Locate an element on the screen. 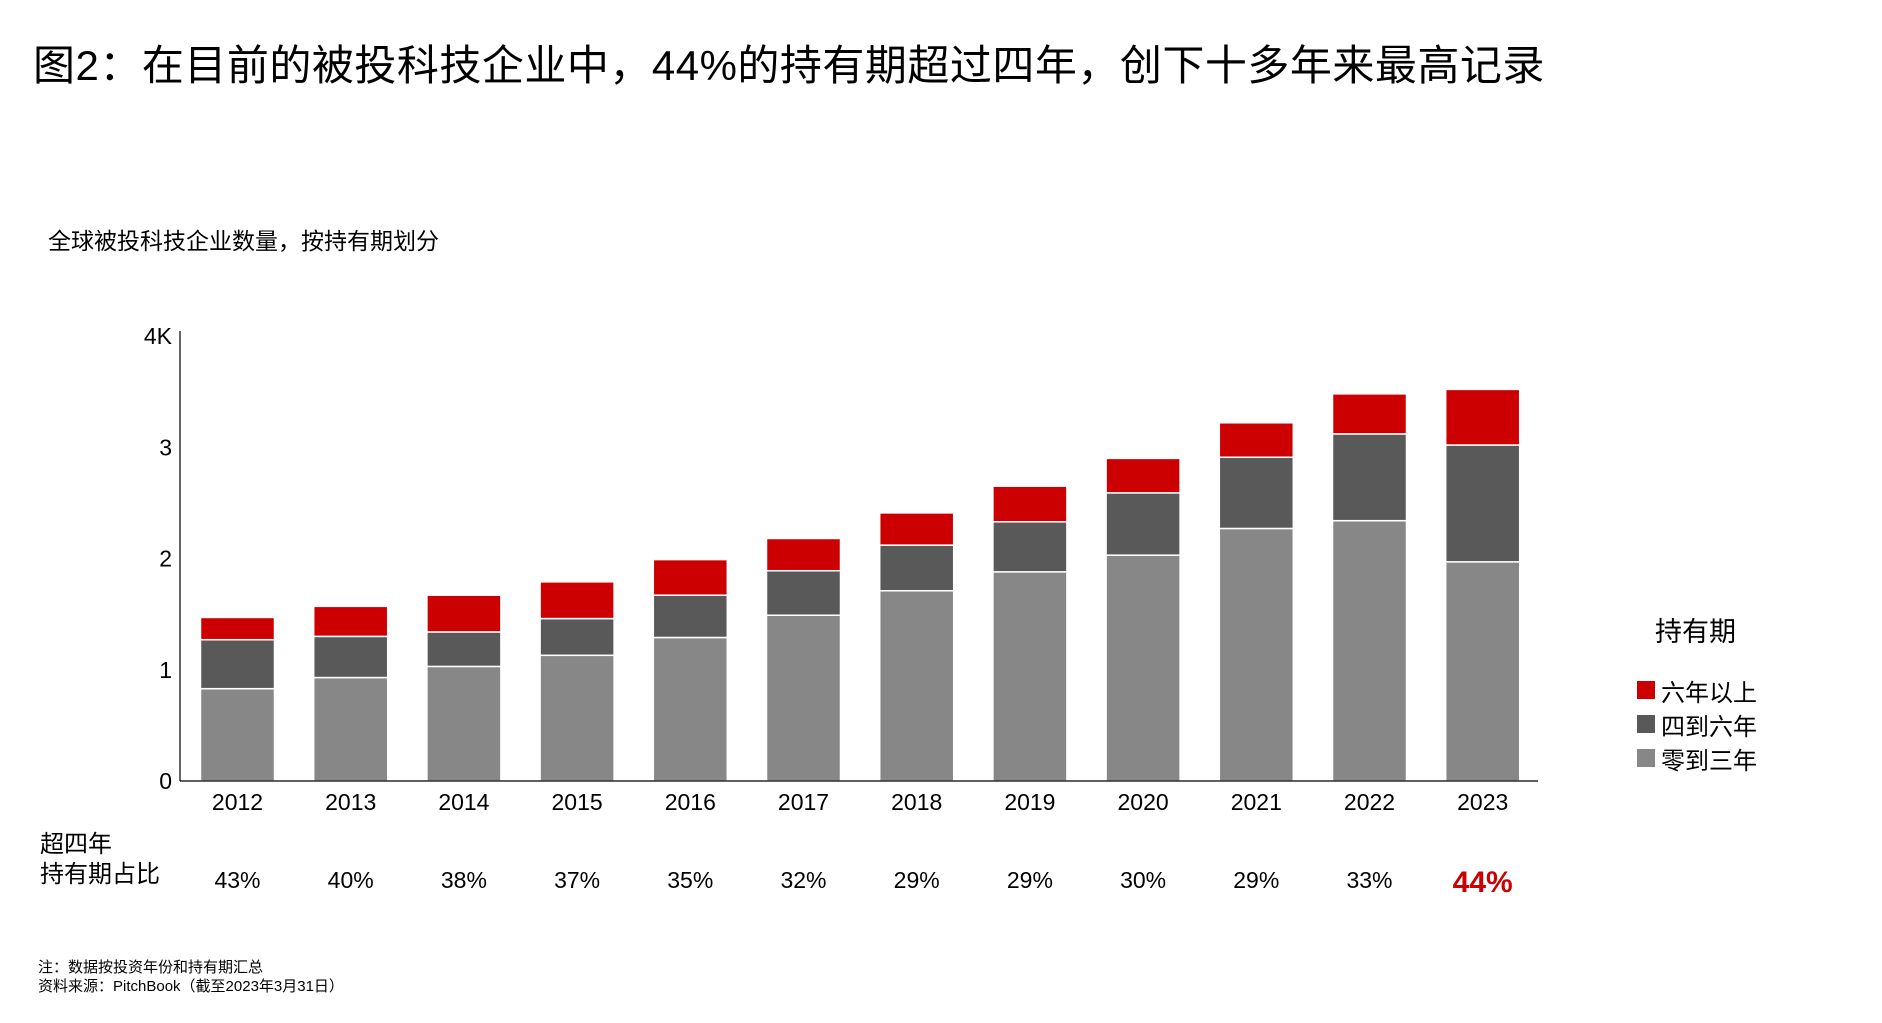 The image size is (1882, 1023). share-value-2014: 38% is located at coordinates (464, 880).